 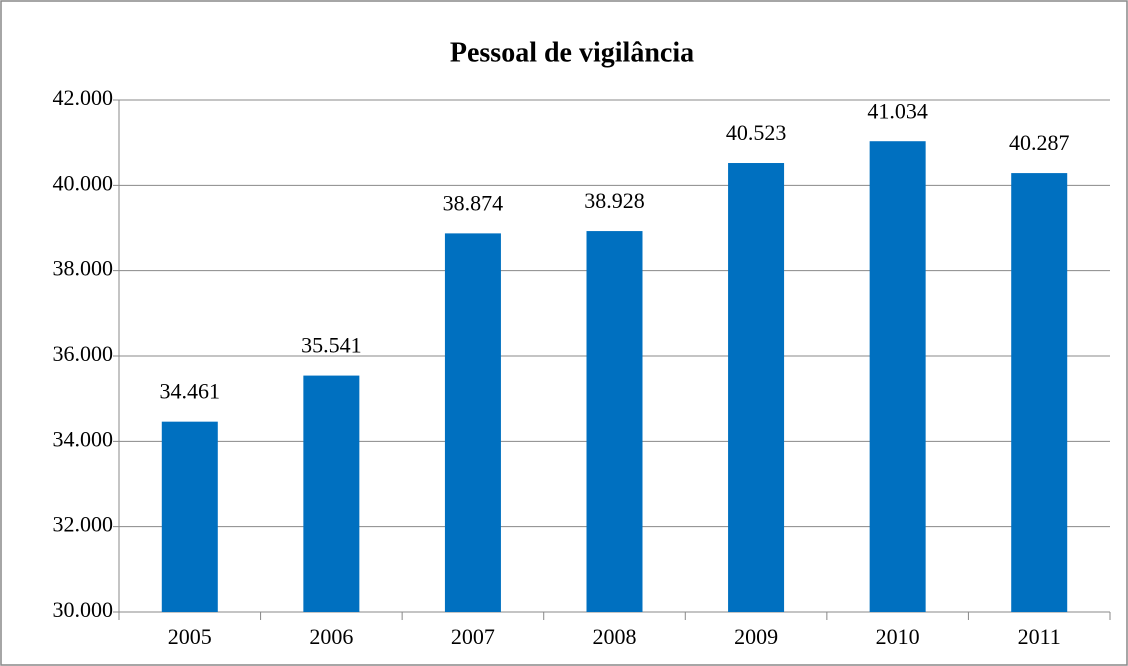 What do you see at coordinates (83, 182) in the screenshot?
I see `y-tick-label: 40.000` at bounding box center [83, 182].